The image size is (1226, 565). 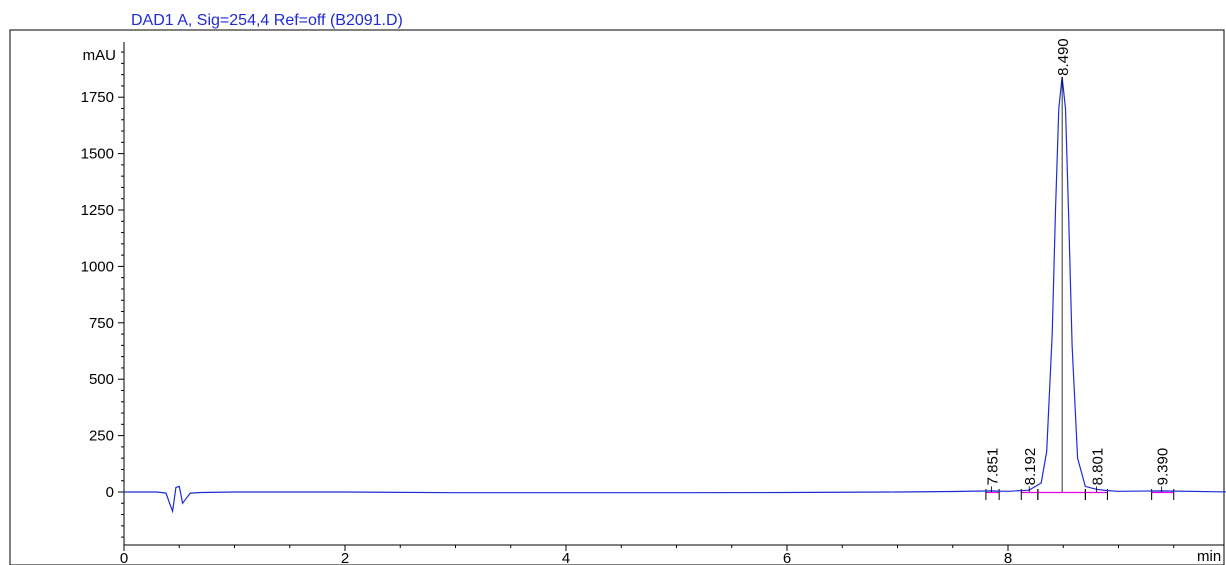 What do you see at coordinates (1098, 467) in the screenshot?
I see `peak-label: 8.801` at bounding box center [1098, 467].